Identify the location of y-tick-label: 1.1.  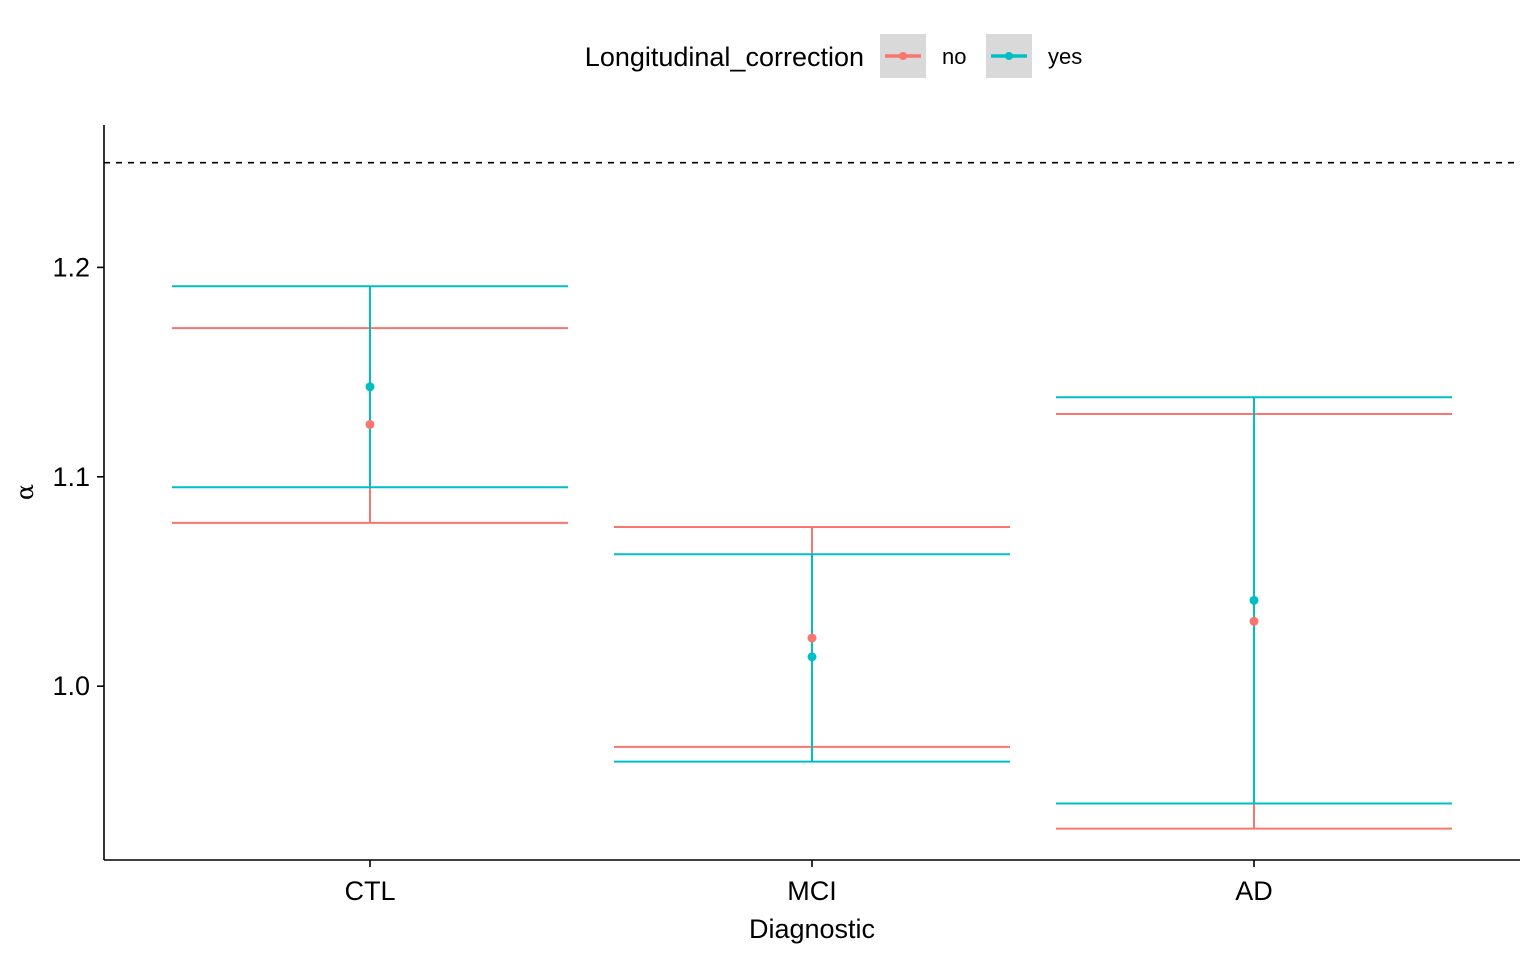
(71, 477).